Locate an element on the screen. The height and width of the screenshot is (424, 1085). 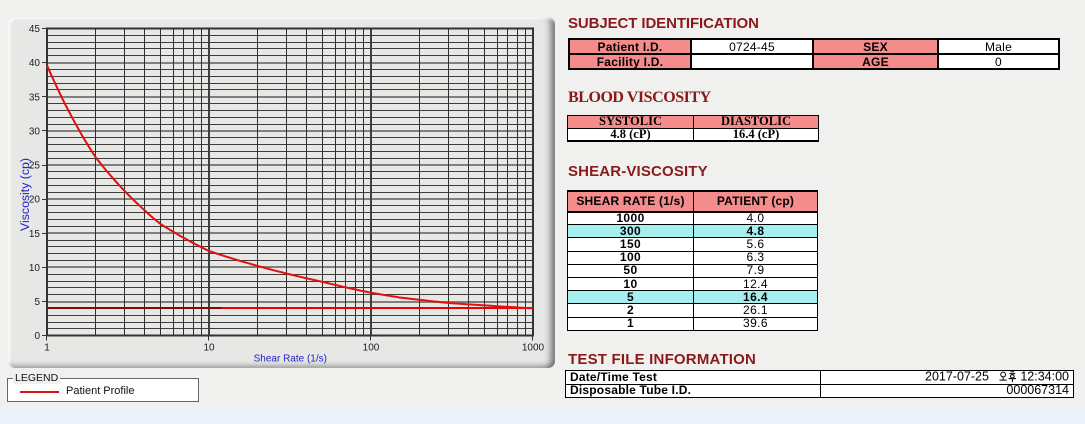
svg-text: 30 is located at coordinates (35, 131).